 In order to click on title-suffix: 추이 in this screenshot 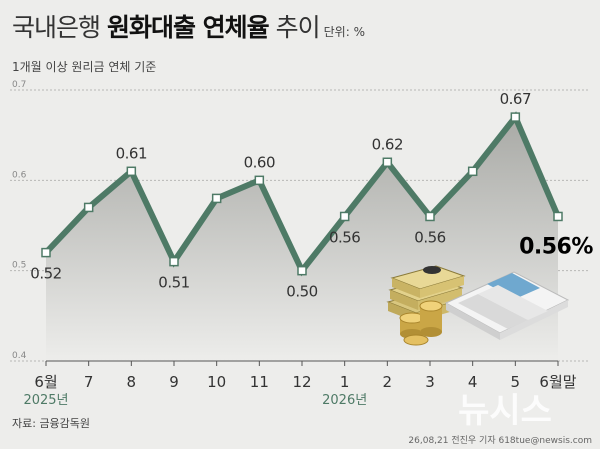, I will do `click(294, 27)`.